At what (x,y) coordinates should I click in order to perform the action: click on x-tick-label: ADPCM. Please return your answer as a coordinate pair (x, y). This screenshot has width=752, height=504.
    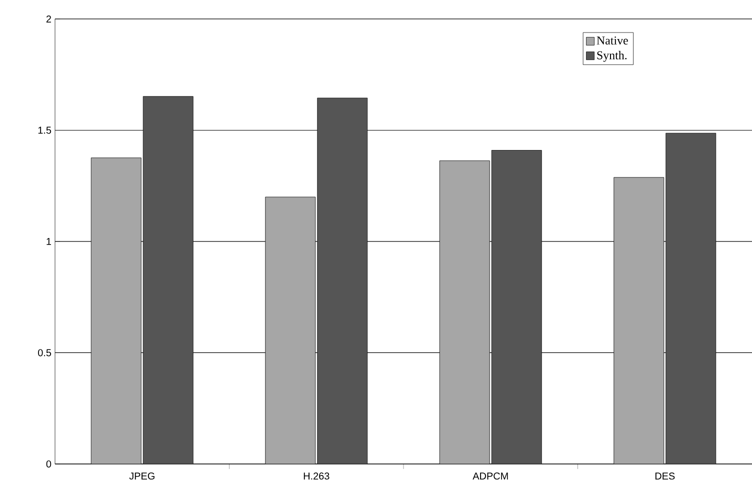
    Looking at the image, I should click on (490, 476).